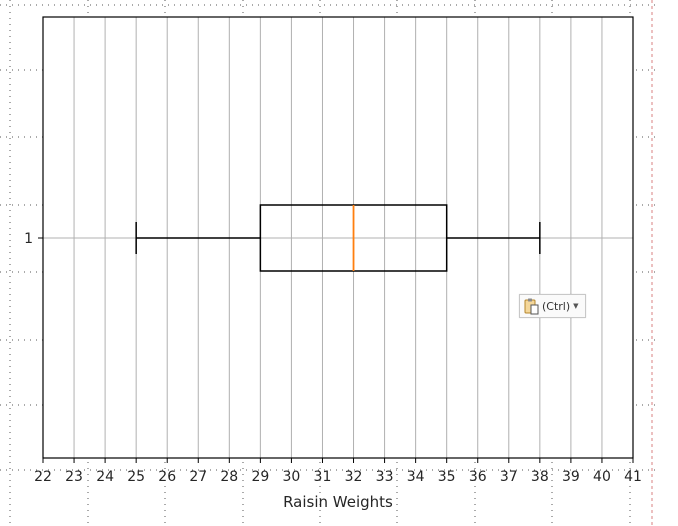  Describe the element at coordinates (531, 306) in the screenshot. I see `clipboard-icon` at that location.